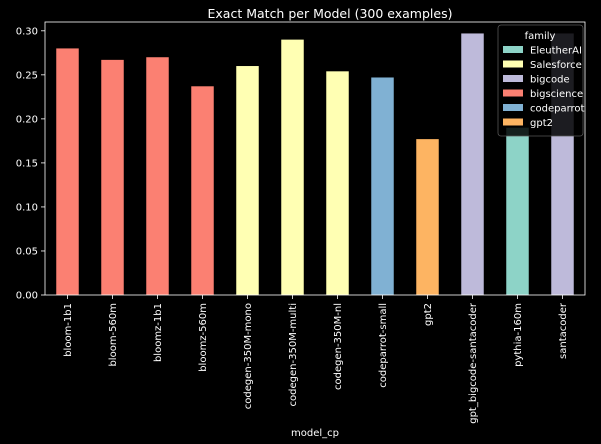  I want to click on legend-swatch-EleutherAI, so click(513, 49).